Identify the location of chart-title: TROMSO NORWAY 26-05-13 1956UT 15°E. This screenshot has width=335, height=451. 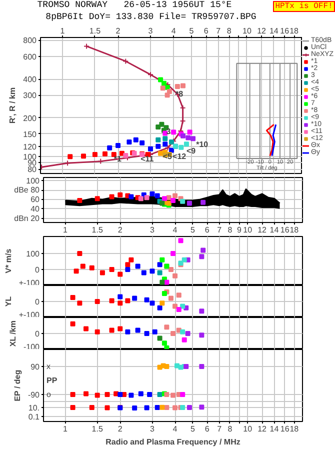
(134, 5).